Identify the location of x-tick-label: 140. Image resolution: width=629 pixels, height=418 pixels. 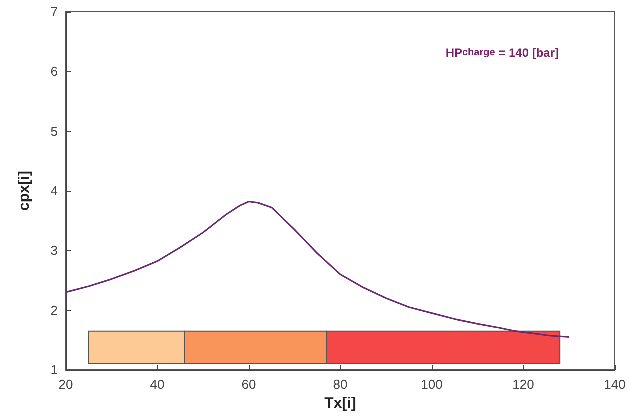
(615, 384).